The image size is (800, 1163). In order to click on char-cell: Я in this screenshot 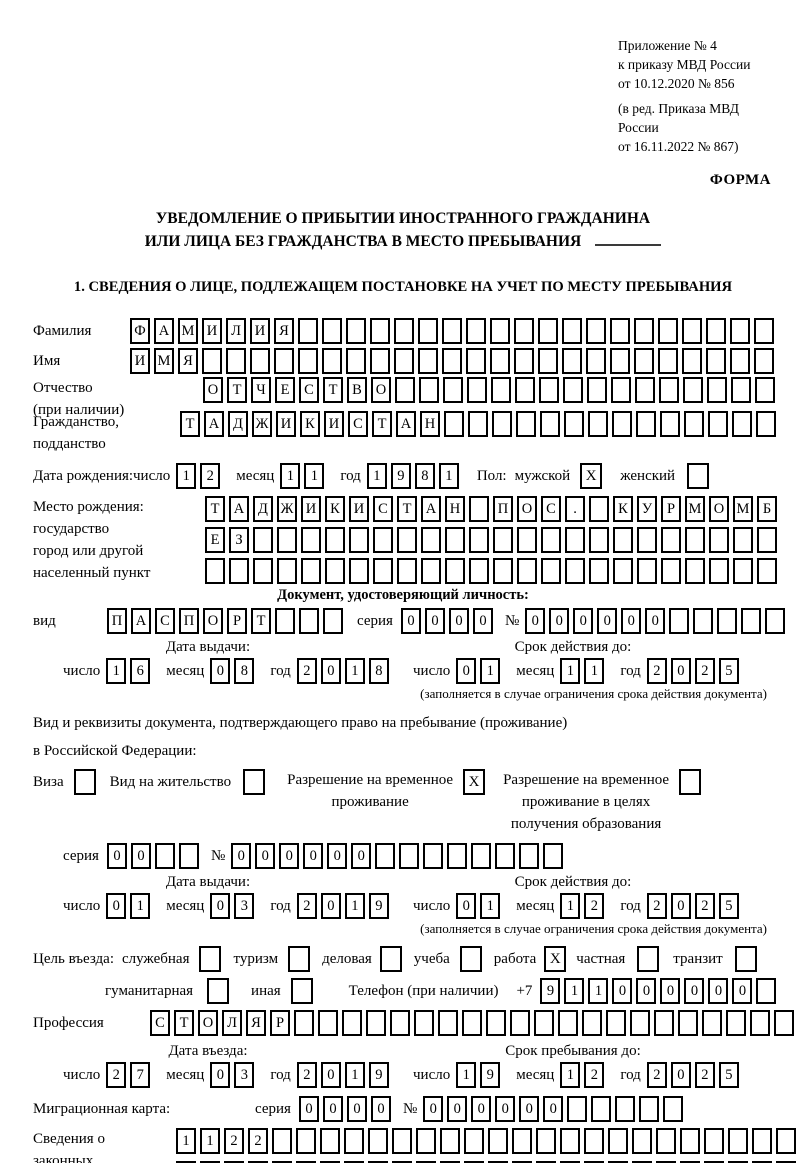, I will do `click(256, 1023)`.